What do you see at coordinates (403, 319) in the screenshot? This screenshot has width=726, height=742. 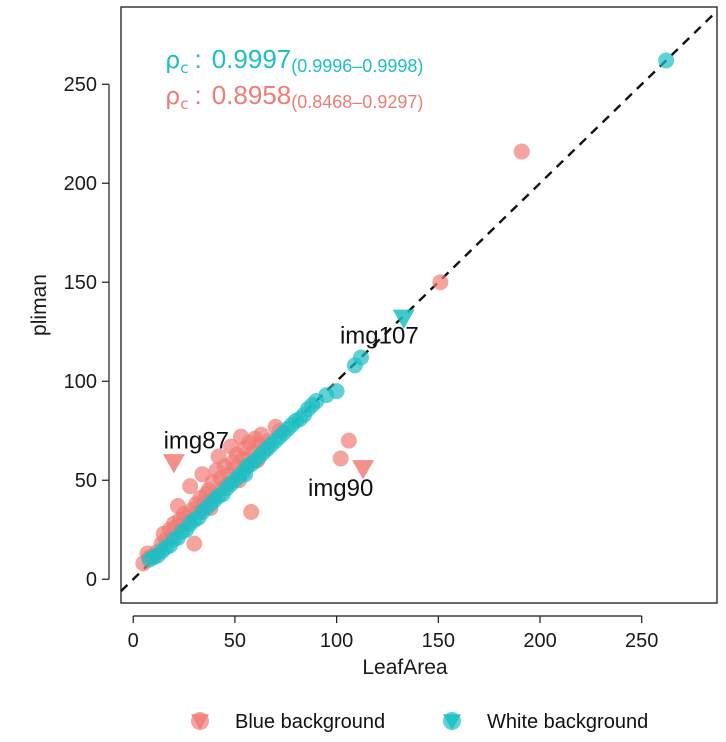 I see `data-point-triangle-white-background` at bounding box center [403, 319].